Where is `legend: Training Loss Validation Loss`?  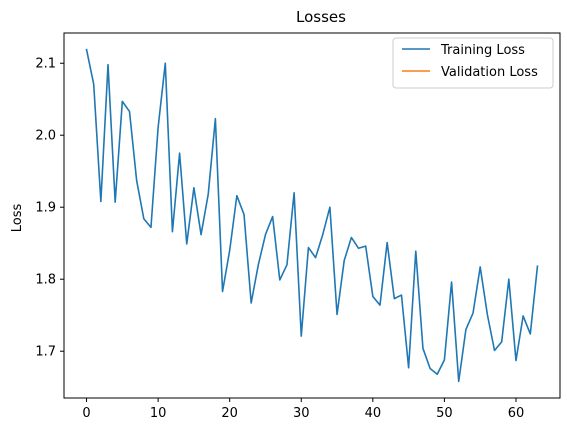
legend: Training Loss Validation Loss is located at coordinates (473, 63).